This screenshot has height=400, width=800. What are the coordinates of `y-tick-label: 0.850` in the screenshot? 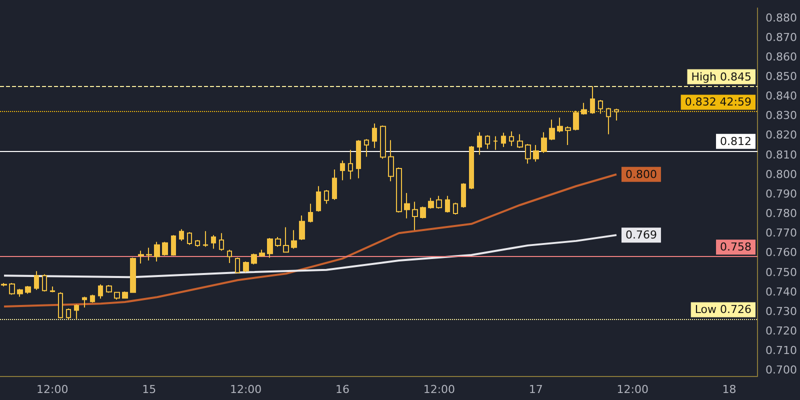 It's located at (782, 77).